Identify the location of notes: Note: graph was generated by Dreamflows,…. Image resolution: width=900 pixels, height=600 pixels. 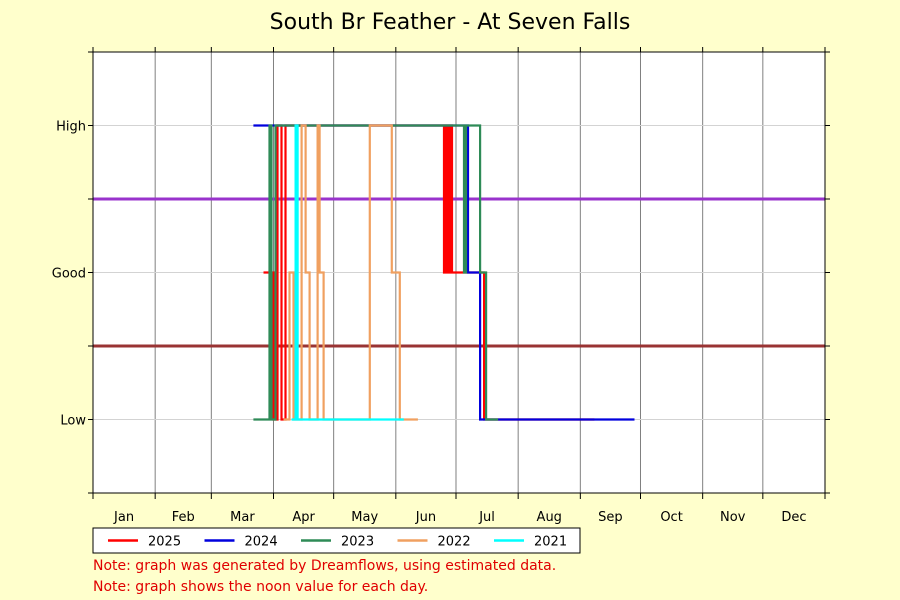
(324, 577).